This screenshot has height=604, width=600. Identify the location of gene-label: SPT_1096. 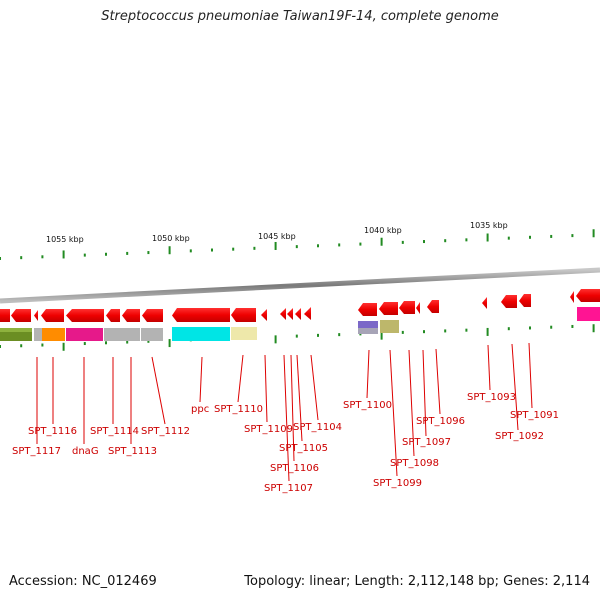
(440, 421).